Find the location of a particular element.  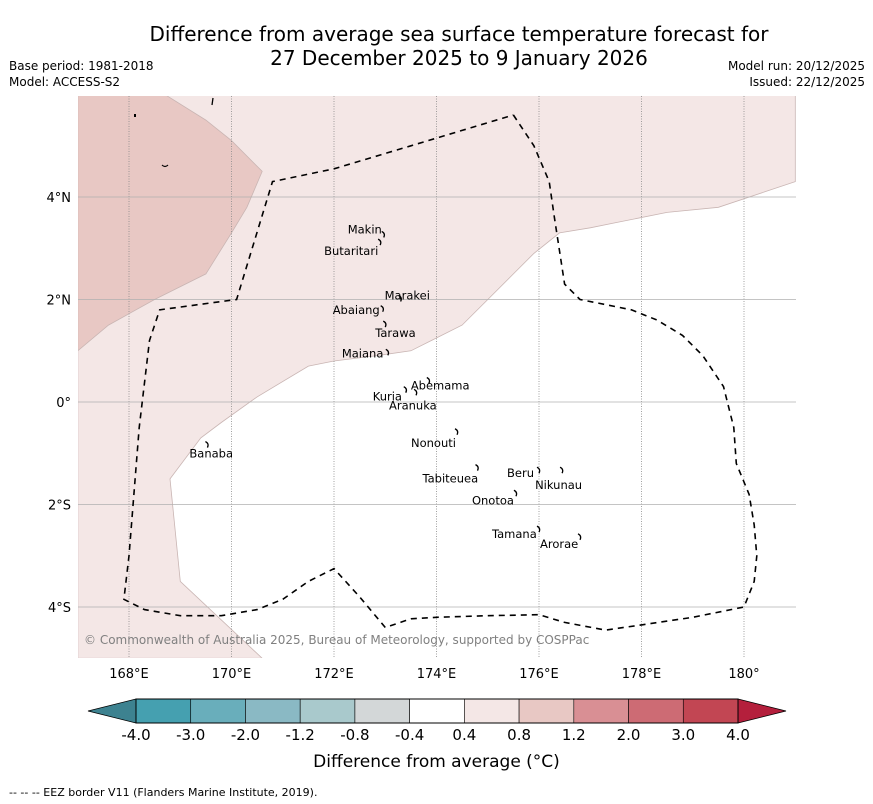

island-label: Onotoa is located at coordinates (493, 500).